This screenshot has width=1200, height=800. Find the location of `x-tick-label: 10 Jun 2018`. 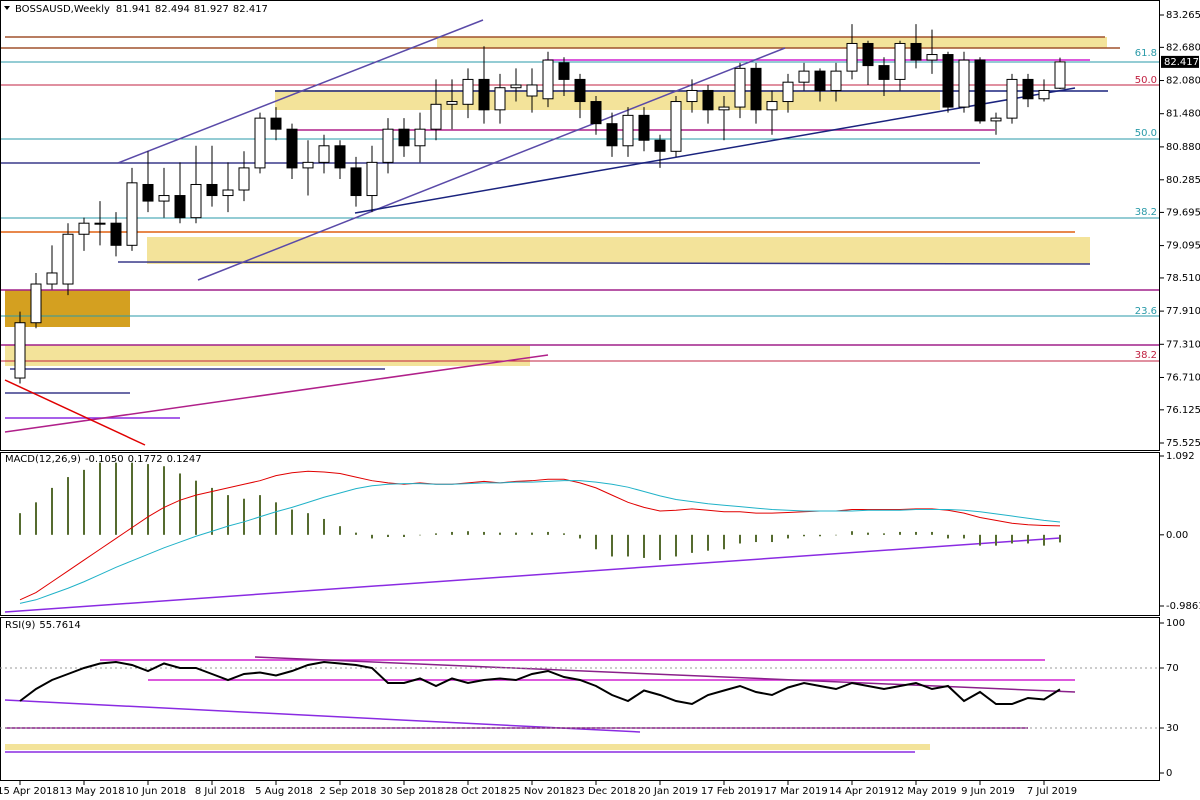

x-tick-label: 10 Jun 2018 is located at coordinates (156, 791).